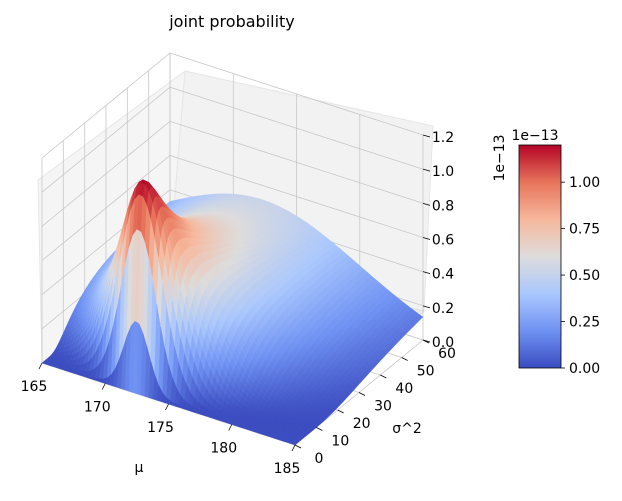  I want to click on y-tick-label: 50, so click(426, 372).